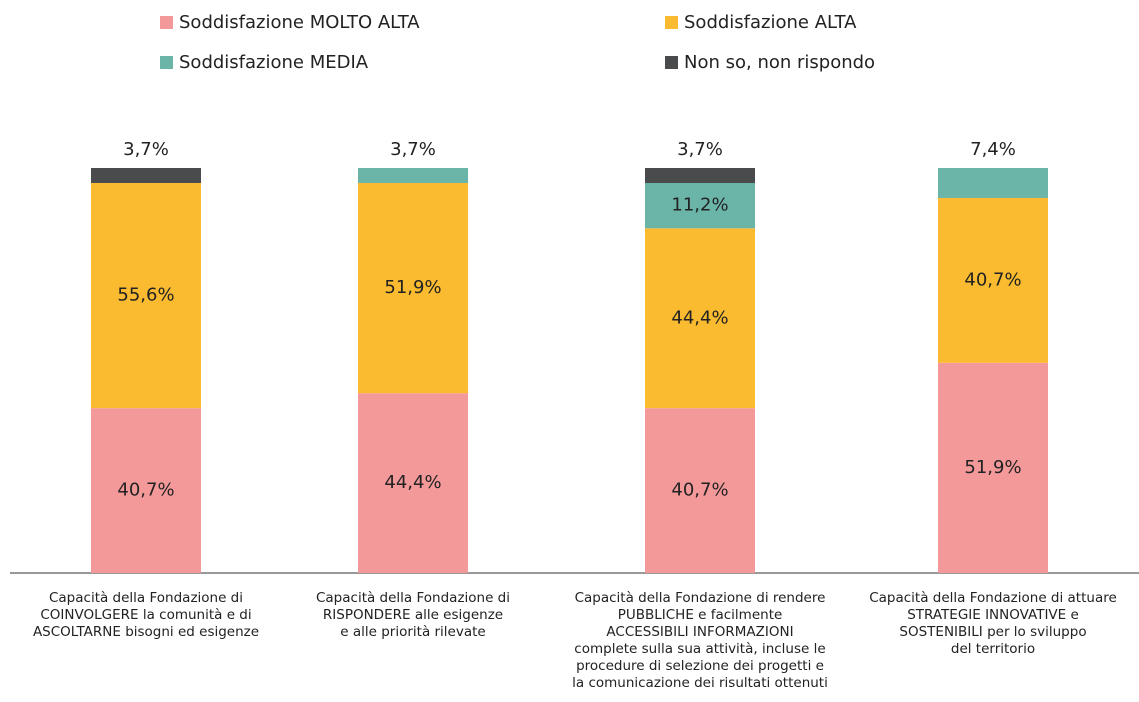 Image resolution: width=1139 pixels, height=702 pixels. What do you see at coordinates (779, 62) in the screenshot?
I see `legend-label: Non so, non rispondo` at bounding box center [779, 62].